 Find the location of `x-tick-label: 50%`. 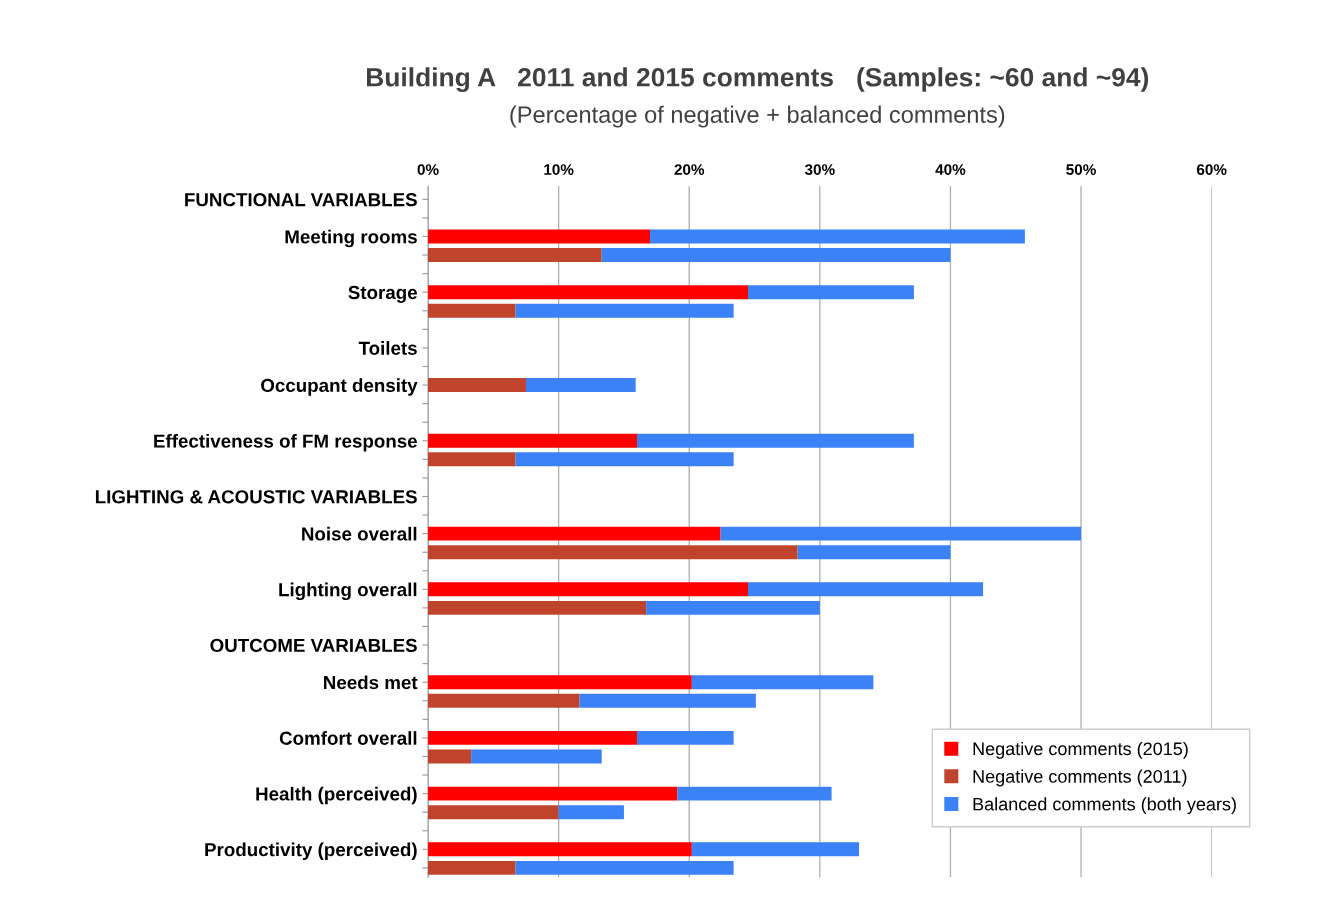

x-tick-label: 50% is located at coordinates (1081, 169).